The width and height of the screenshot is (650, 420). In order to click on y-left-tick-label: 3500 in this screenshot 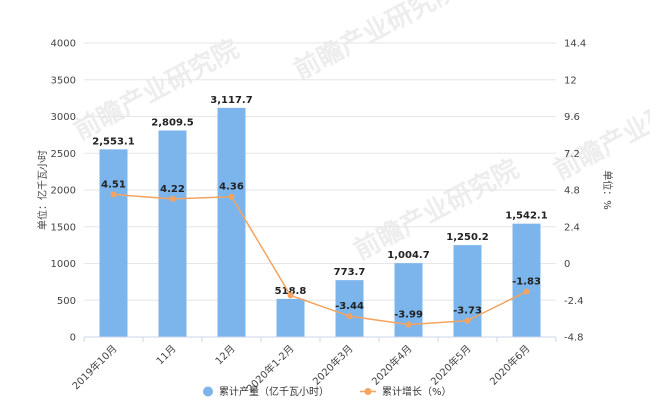, I will do `click(63, 80)`.